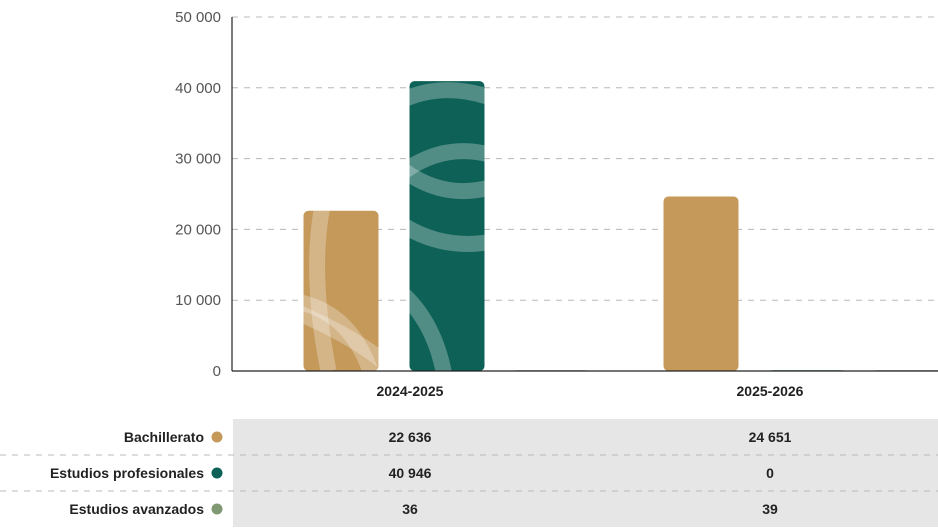  Describe the element at coordinates (164, 437) in the screenshot. I see `table-row-label: Bachillerato` at that location.